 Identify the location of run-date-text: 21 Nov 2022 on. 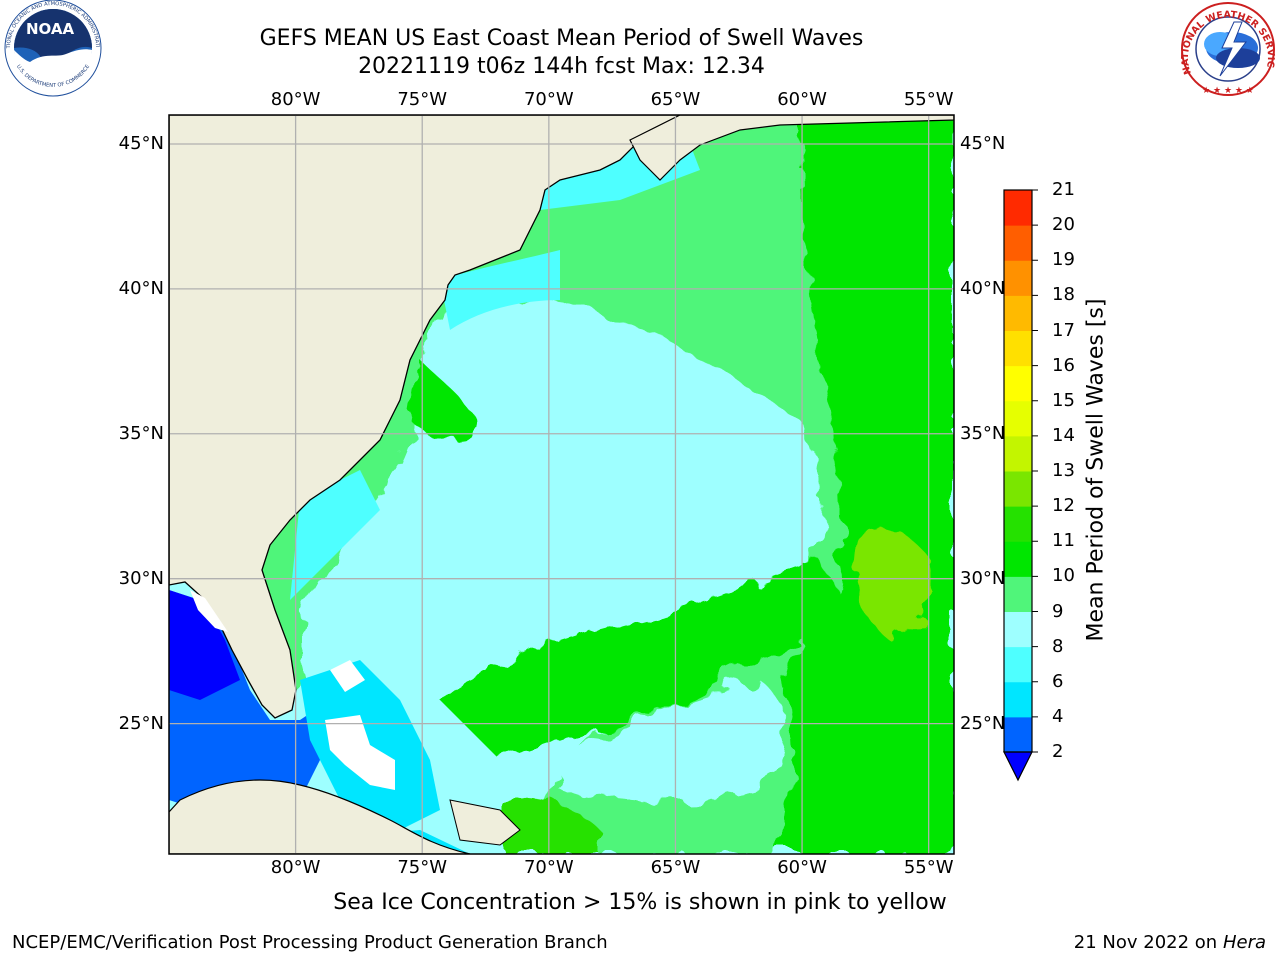
(1145, 942).